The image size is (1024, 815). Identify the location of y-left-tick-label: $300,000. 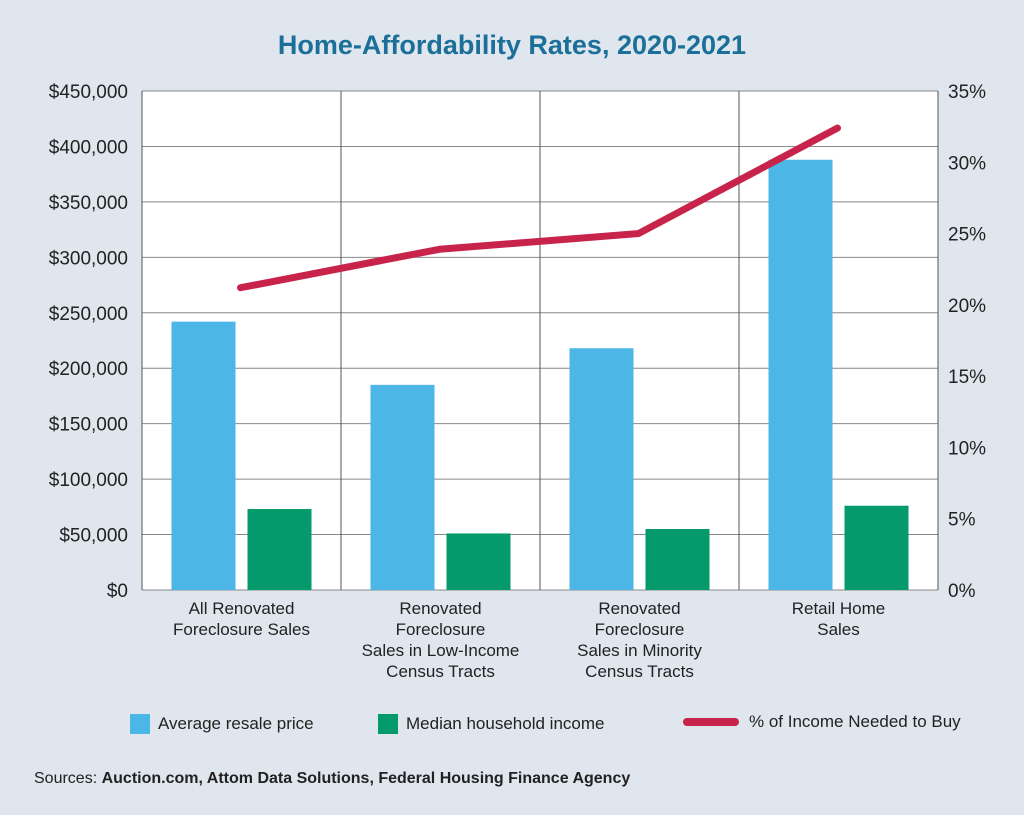
(88, 258).